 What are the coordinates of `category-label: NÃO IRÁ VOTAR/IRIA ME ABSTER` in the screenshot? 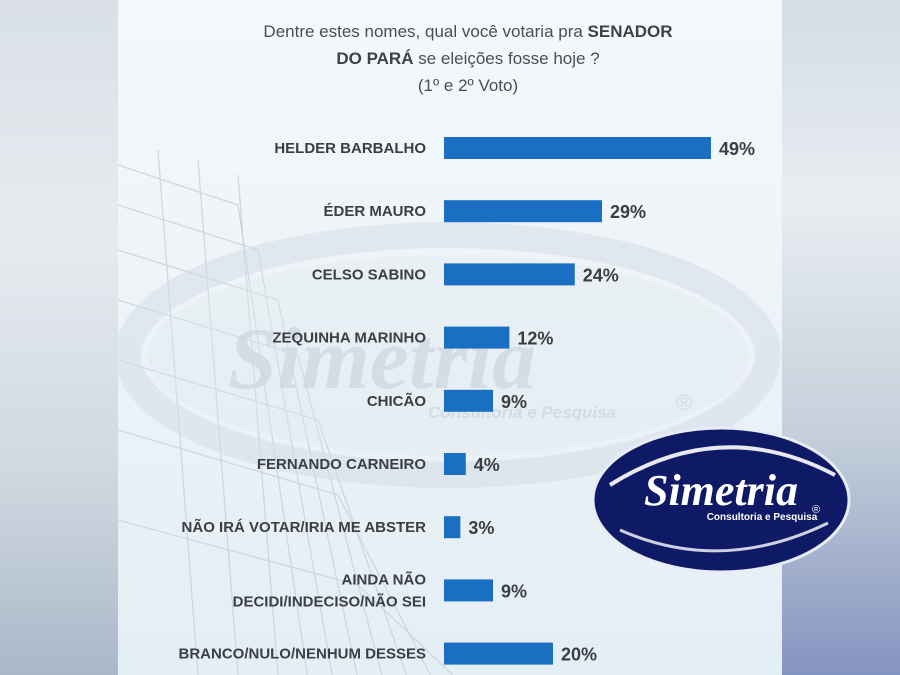 It's located at (304, 527).